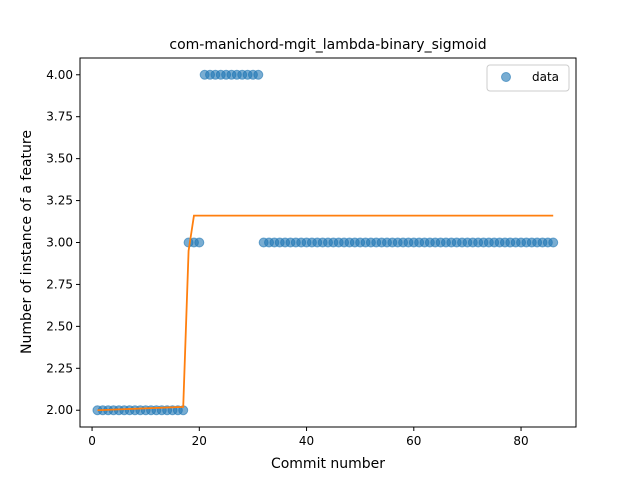 The width and height of the screenshot is (640, 480). Describe the element at coordinates (59, 75) in the screenshot. I see `y-tick-label: 4.00` at that location.